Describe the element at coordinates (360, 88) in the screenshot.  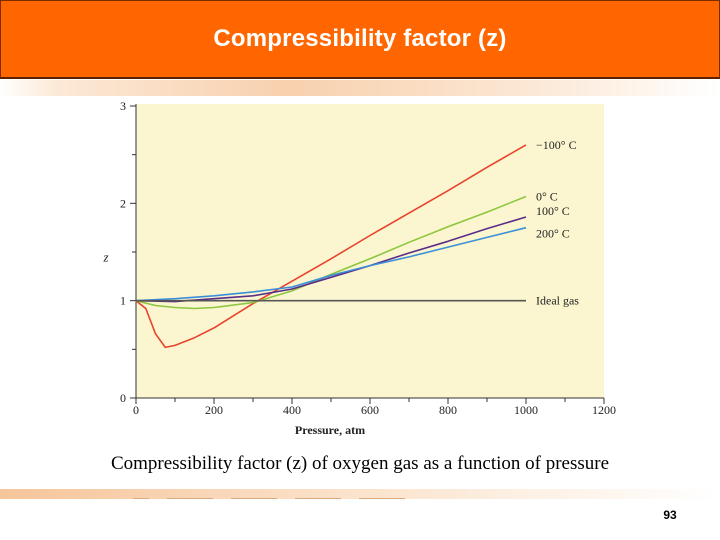
I see `decorative-band-top` at that location.